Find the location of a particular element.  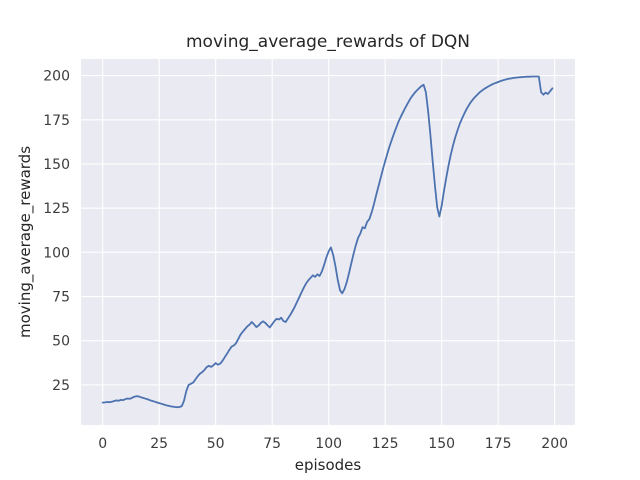

x-tick-label: 175 is located at coordinates (498, 444).